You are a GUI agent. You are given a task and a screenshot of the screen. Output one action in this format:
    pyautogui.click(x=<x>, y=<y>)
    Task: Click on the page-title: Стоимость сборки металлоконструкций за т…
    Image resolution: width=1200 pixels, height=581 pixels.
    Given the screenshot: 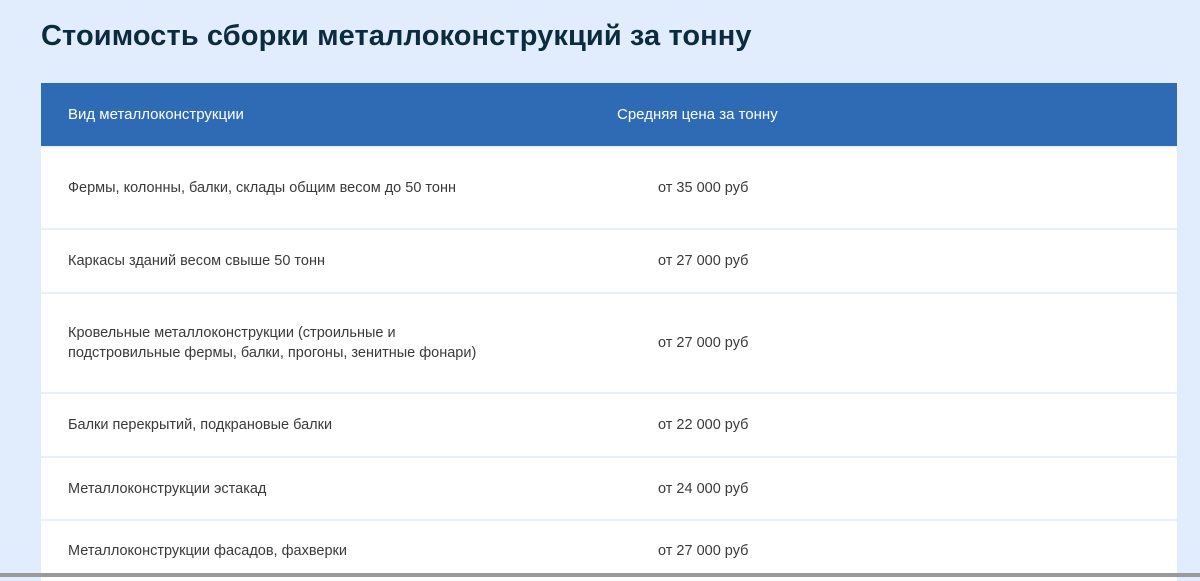 What is the action you would take?
    pyautogui.click(x=396, y=36)
    